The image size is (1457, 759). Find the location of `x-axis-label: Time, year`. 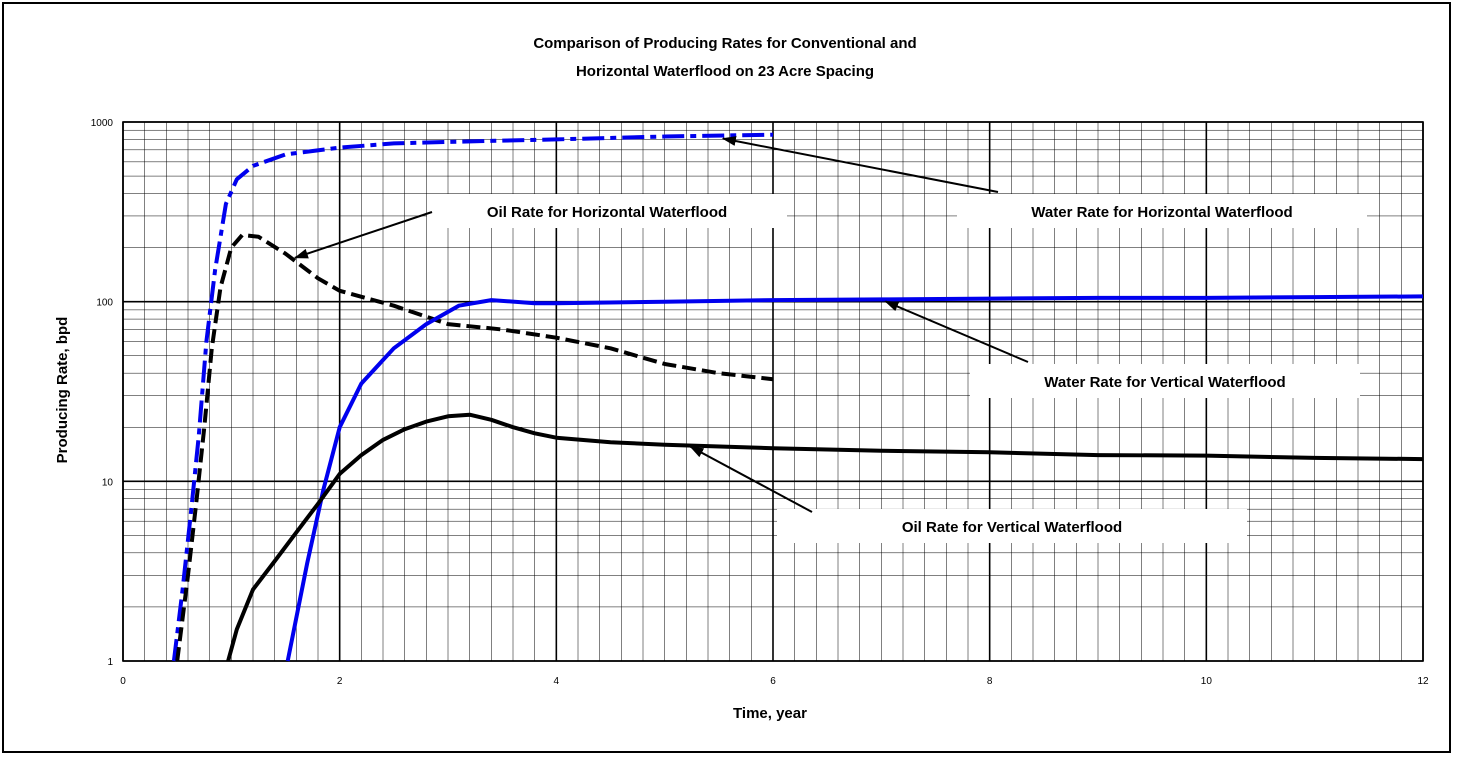

x-axis-label: Time, year is located at coordinates (770, 713).